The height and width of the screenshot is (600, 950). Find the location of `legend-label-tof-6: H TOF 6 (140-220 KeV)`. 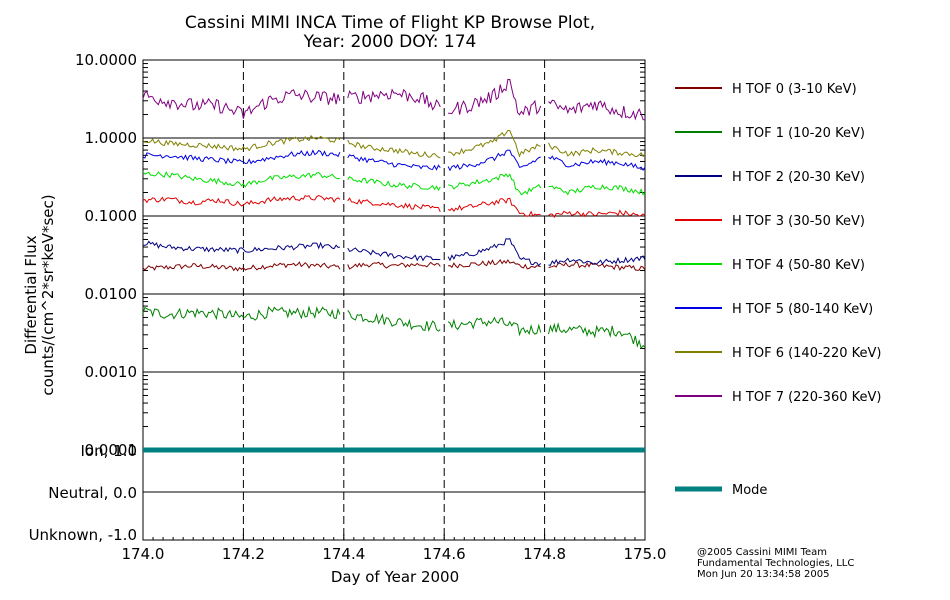

legend-label-tof-6: H TOF 6 (140-220 KeV) is located at coordinates (806, 353).